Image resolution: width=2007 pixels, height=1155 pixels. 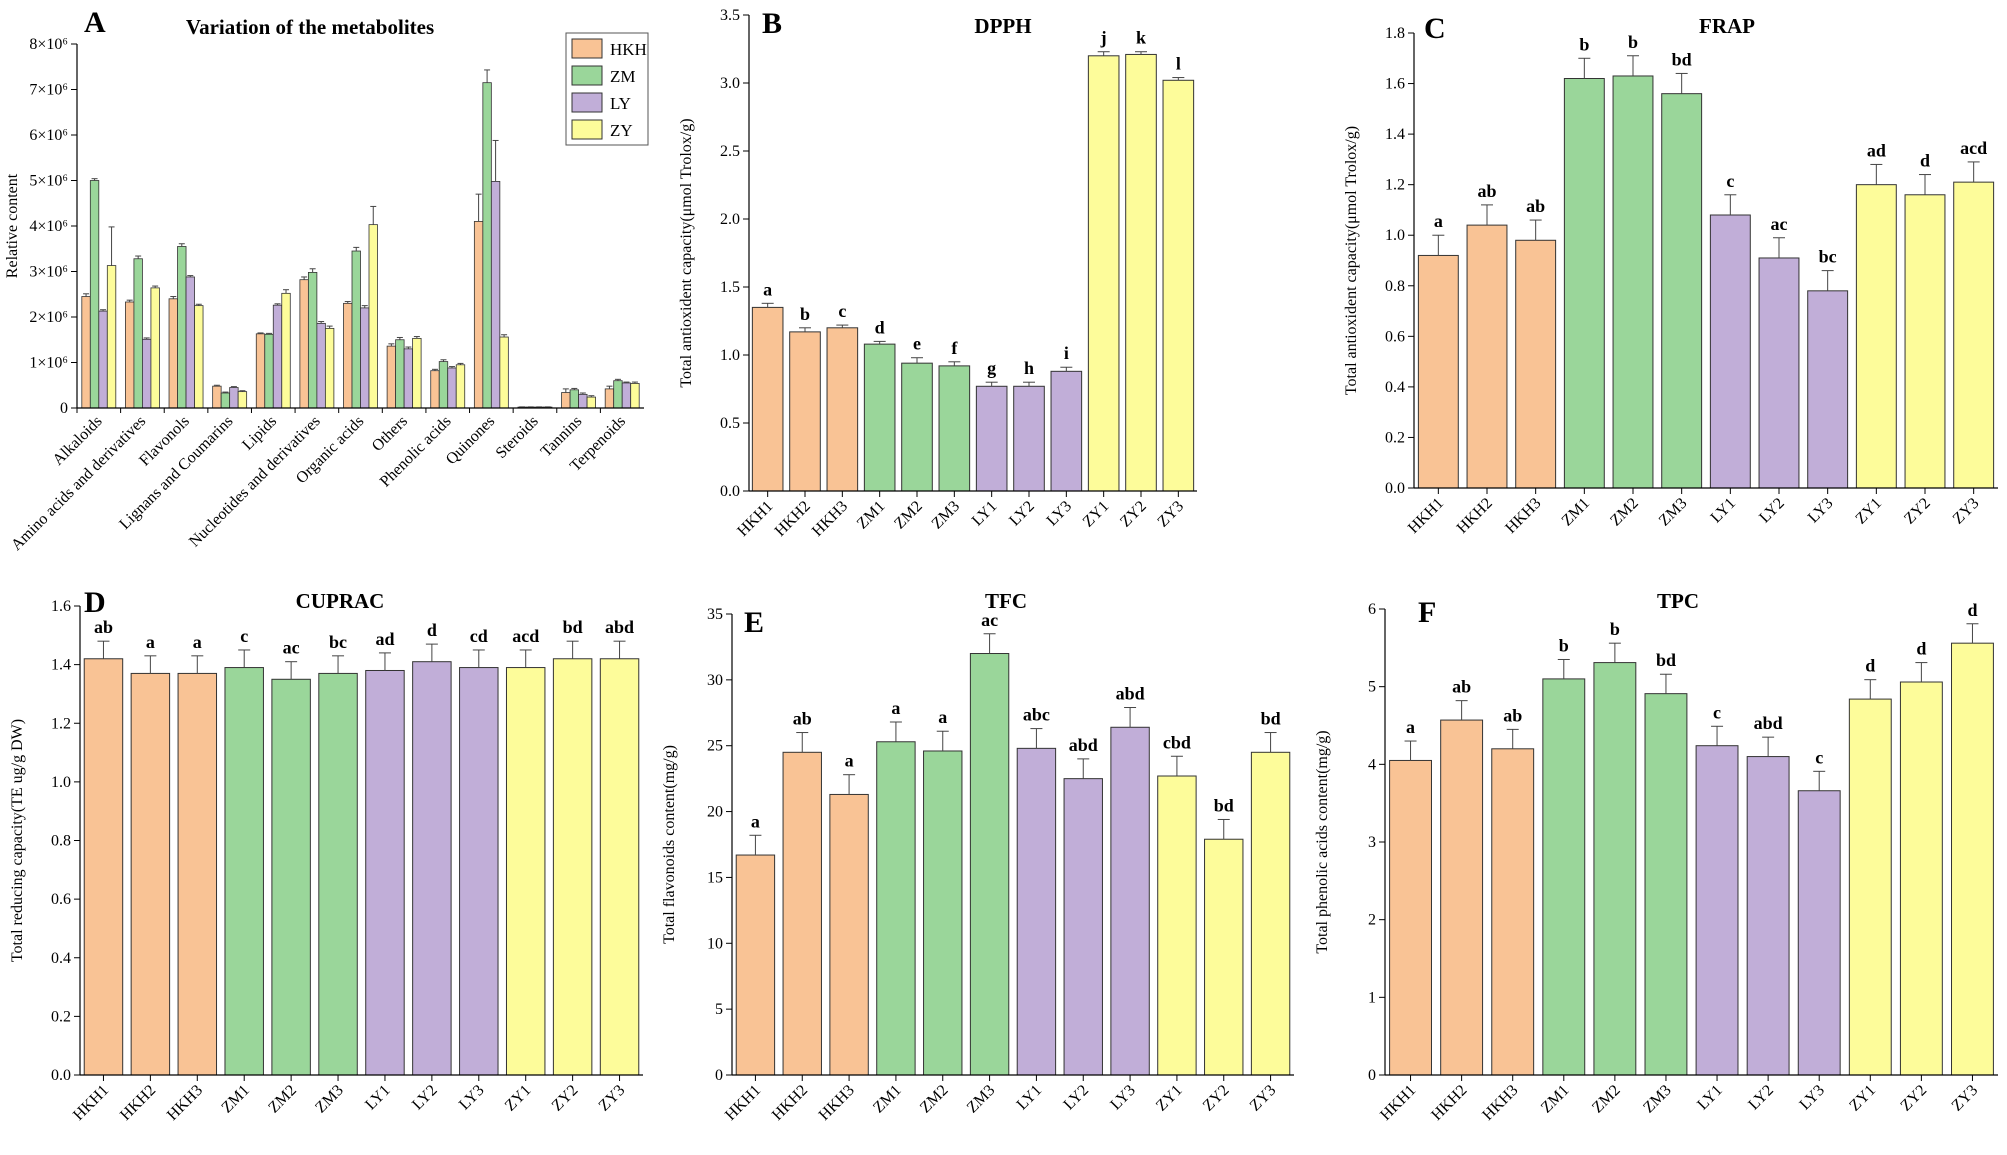 What do you see at coordinates (1006, 601) in the screenshot?
I see `chart-title: TFC` at bounding box center [1006, 601].